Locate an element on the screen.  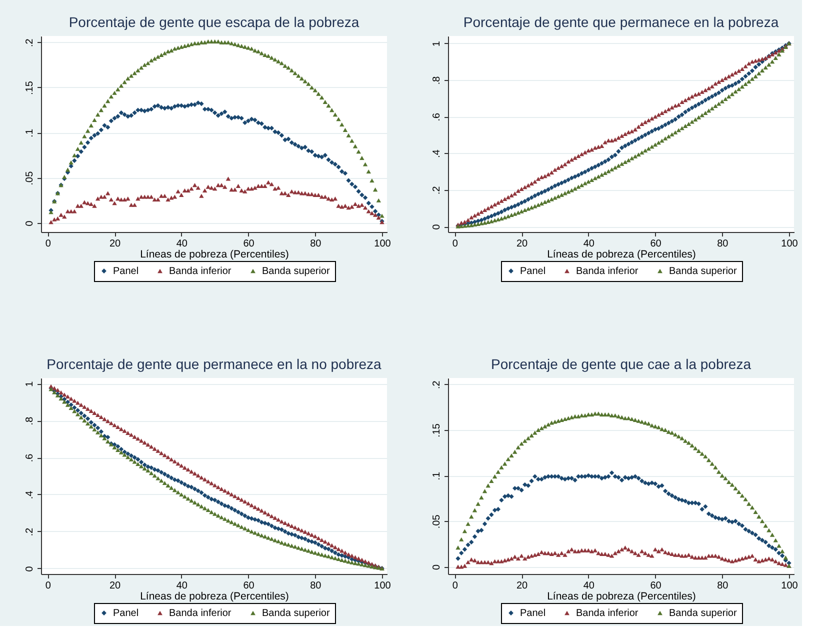
chart-title: Porcentaje de gente que cae a la pobreza is located at coordinates (621, 364).